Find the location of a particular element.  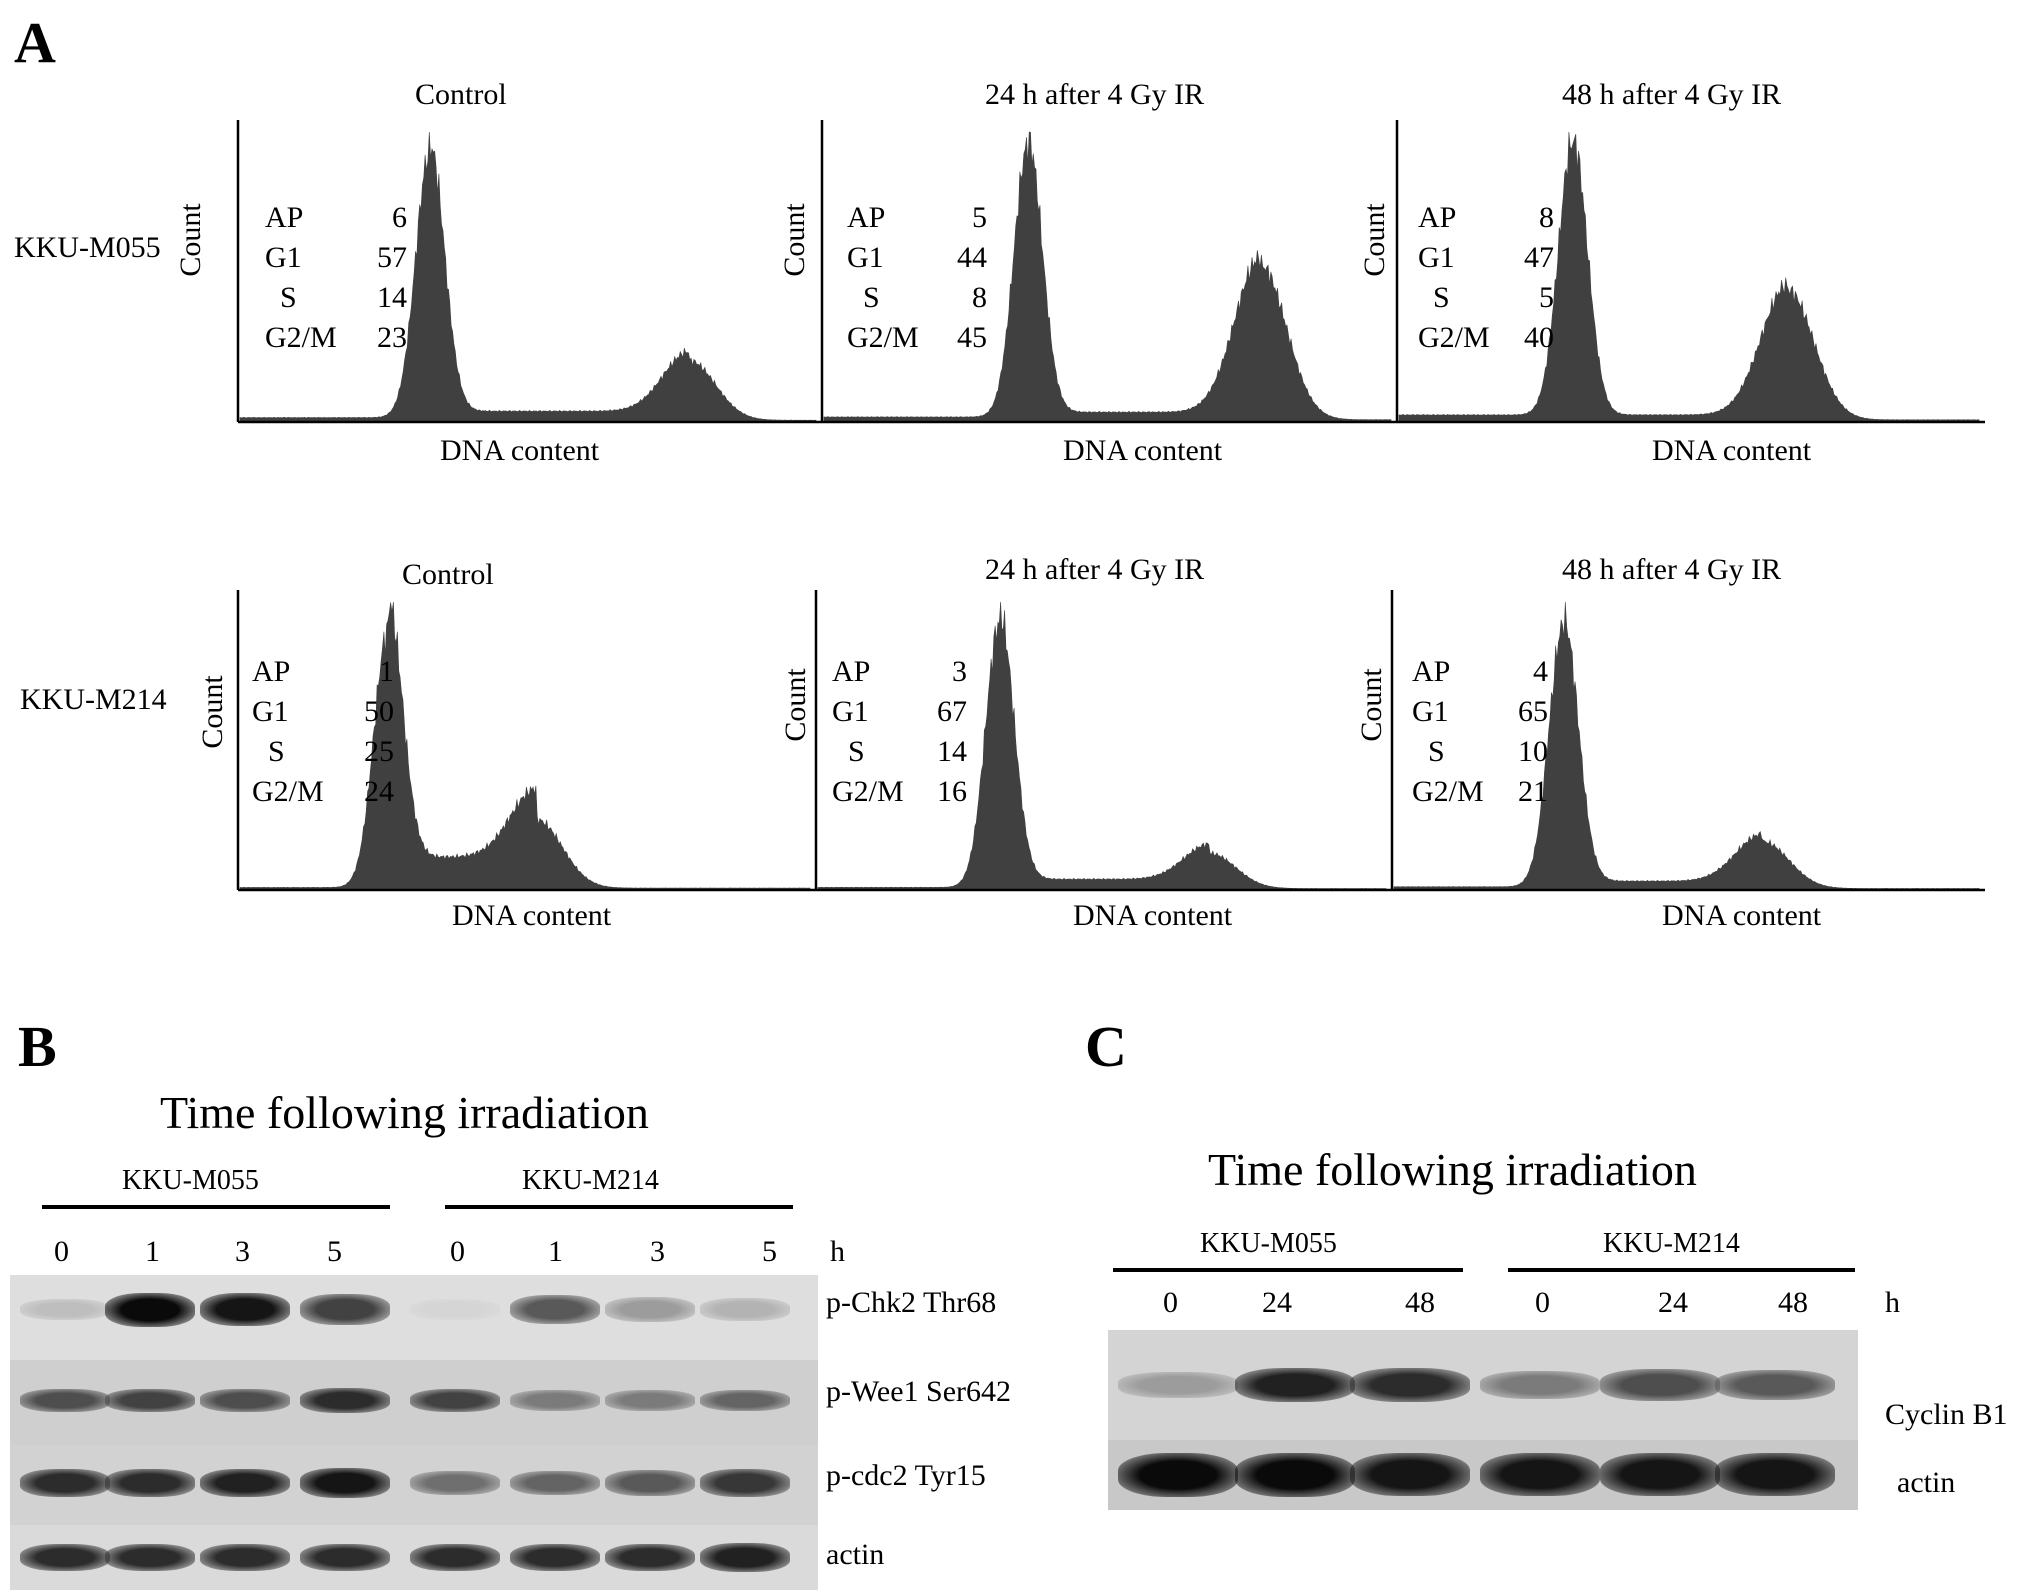

blot-b-group-label: KKU-M055 is located at coordinates (190, 1180).